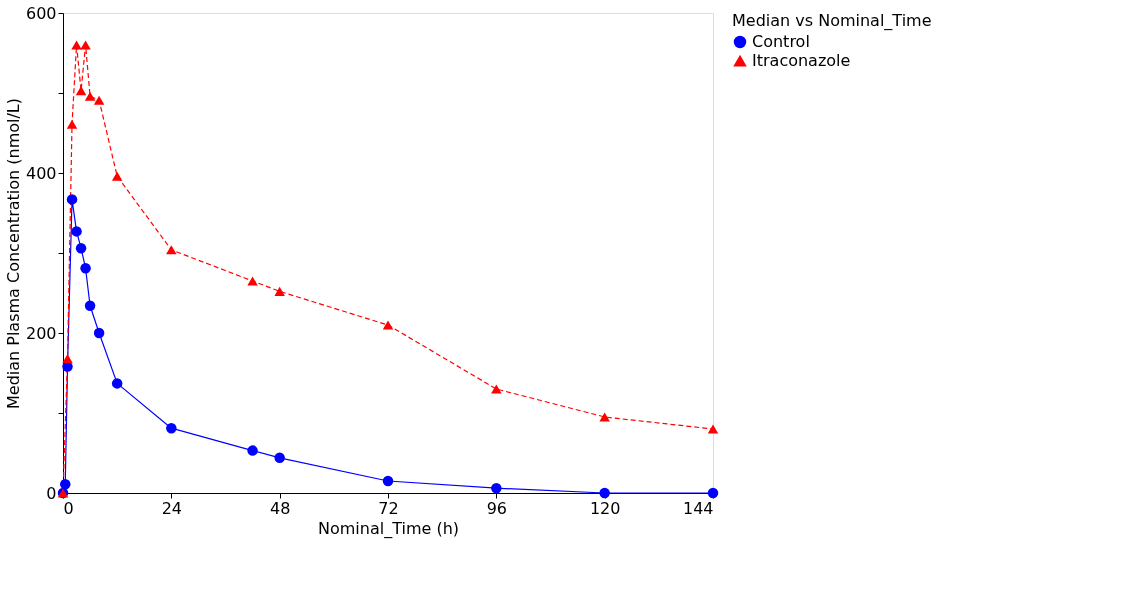 This screenshot has width=1133, height=610. I want to click on x-tick-label: 0, so click(68, 508).